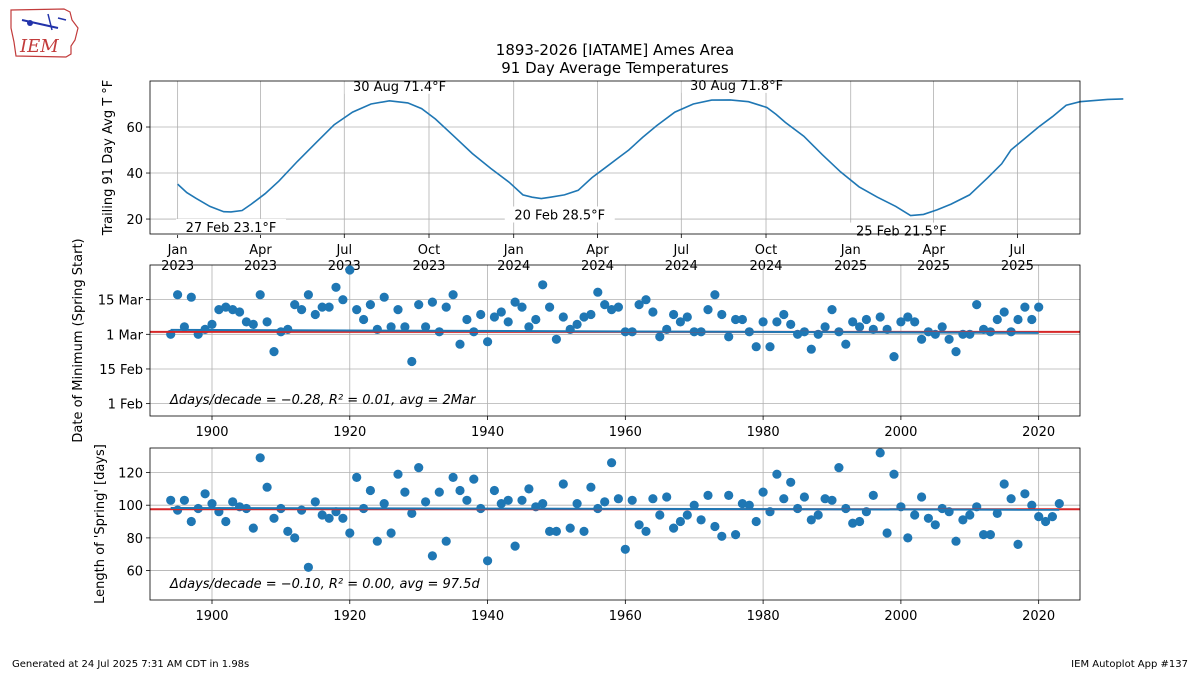 Image resolution: width=1200 pixels, height=675 pixels. I want to click on y-tick-label: 60, so click(134, 128).